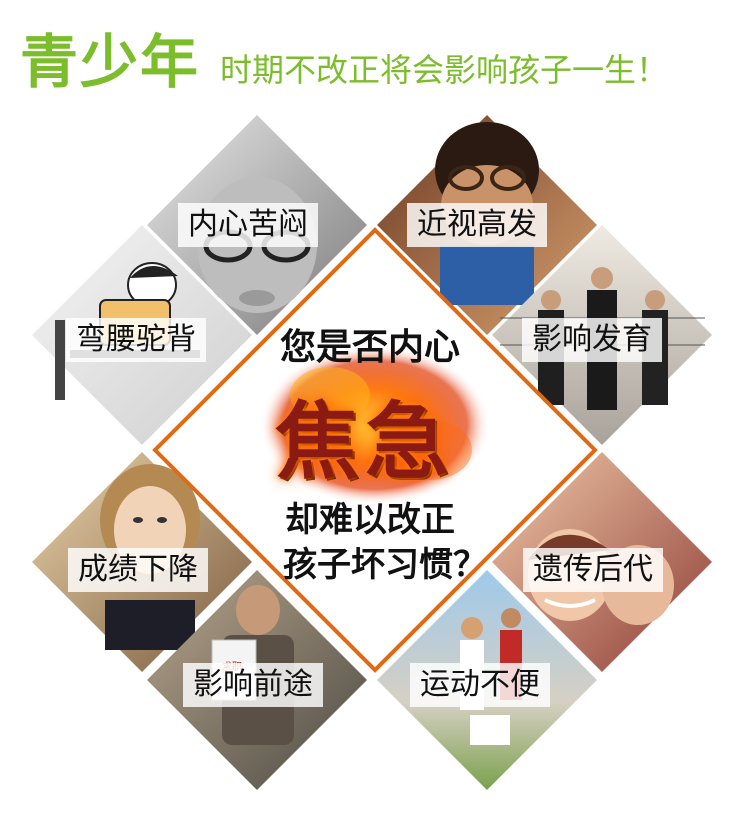 The width and height of the screenshot is (750, 828). Describe the element at coordinates (253, 685) in the screenshot. I see `tile-label-future: 影响前途` at that location.